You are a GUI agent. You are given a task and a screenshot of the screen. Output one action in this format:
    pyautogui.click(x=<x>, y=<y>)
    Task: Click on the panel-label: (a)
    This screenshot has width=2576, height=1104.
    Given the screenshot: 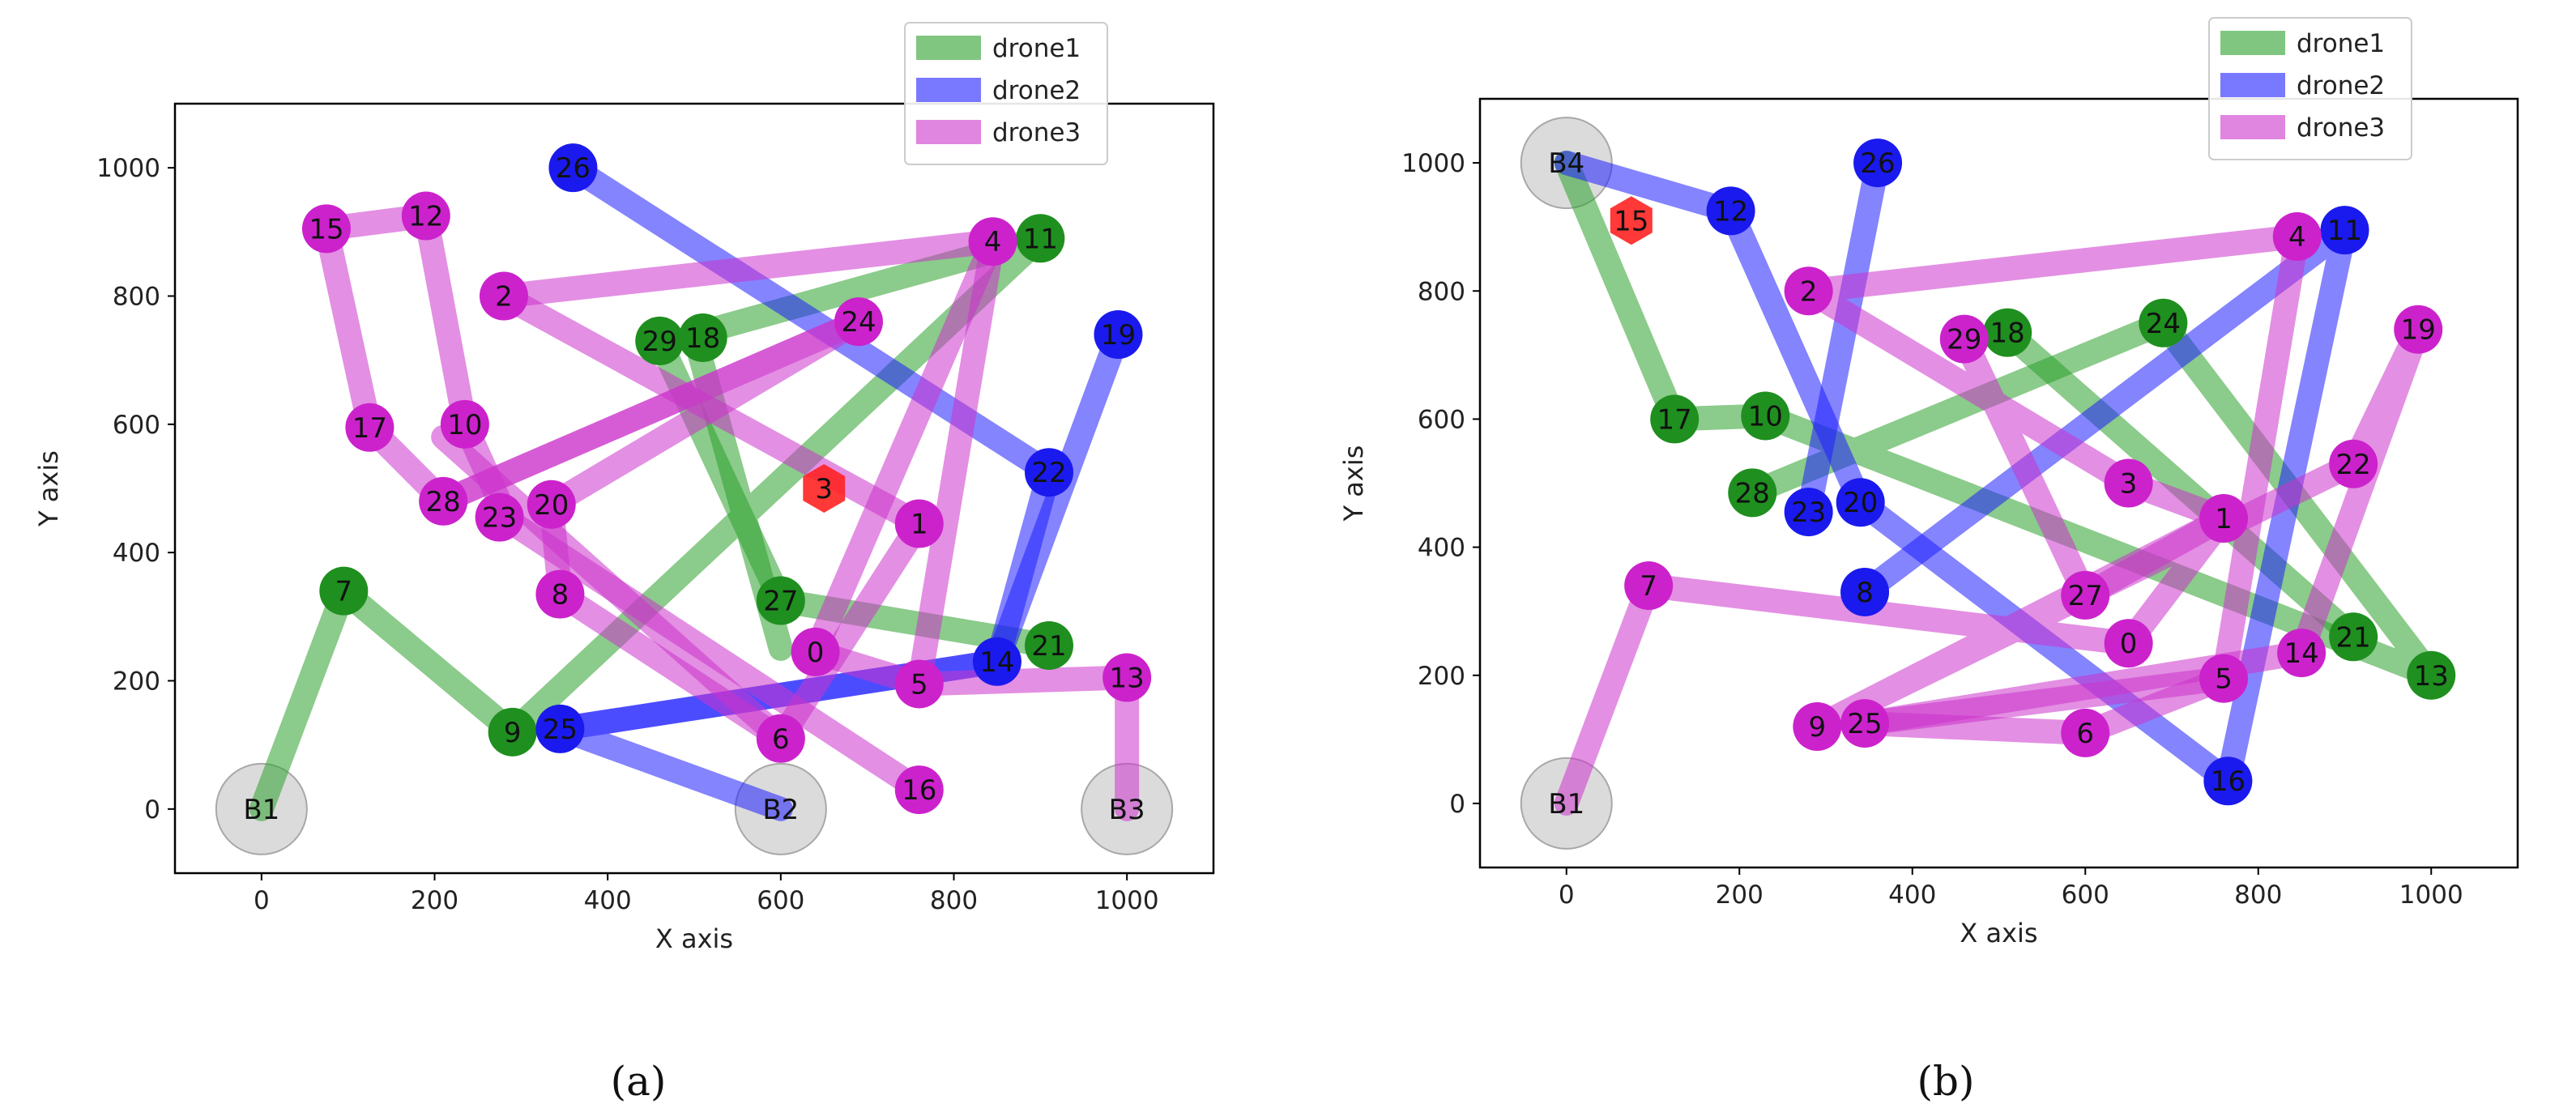 What is the action you would take?
    pyautogui.click(x=639, y=1081)
    